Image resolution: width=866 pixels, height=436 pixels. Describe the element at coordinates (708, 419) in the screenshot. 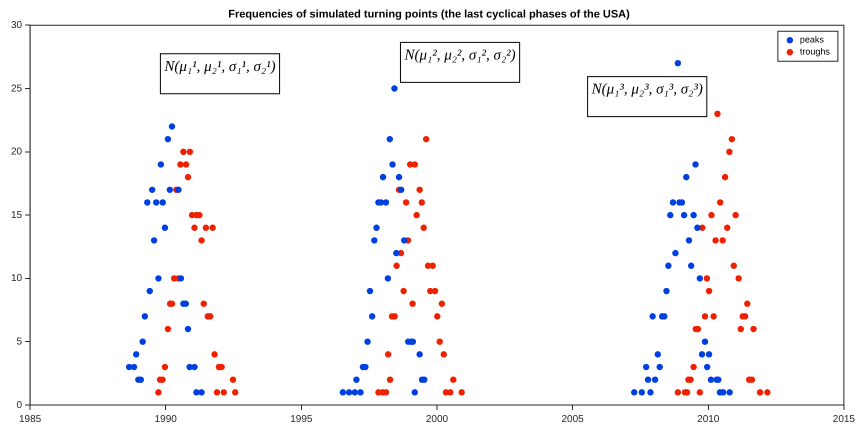

I see `x-tick-label: 2010` at that location.